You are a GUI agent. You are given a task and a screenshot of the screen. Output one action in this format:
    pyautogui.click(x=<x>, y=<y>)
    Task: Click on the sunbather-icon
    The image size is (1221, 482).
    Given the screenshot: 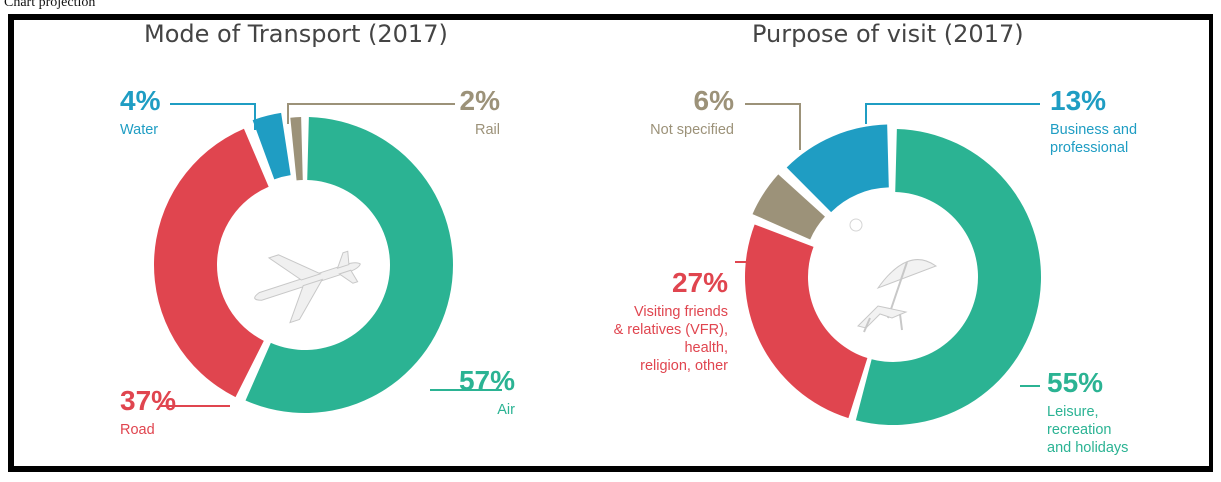 What is the action you would take?
    pyautogui.click(x=893, y=275)
    